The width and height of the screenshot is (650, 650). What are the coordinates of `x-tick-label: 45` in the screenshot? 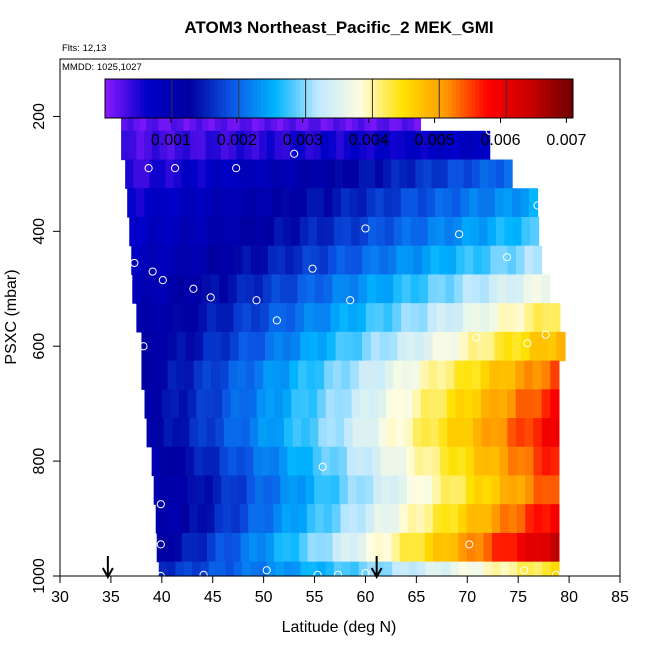 It's located at (213, 597).